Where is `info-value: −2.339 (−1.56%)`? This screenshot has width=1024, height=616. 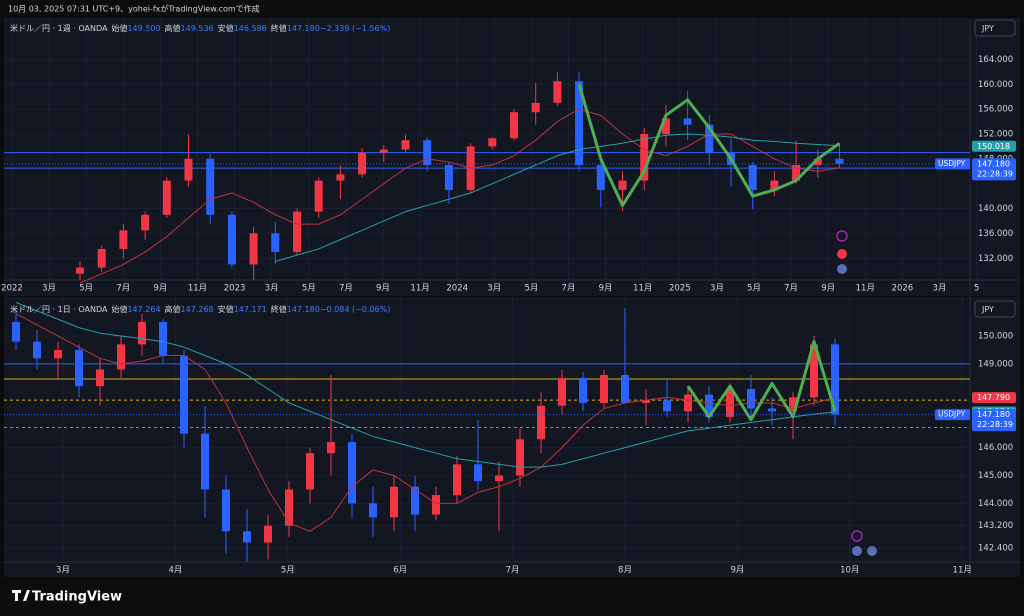
info-value: −2.339 (−1.56%) is located at coordinates (355, 28).